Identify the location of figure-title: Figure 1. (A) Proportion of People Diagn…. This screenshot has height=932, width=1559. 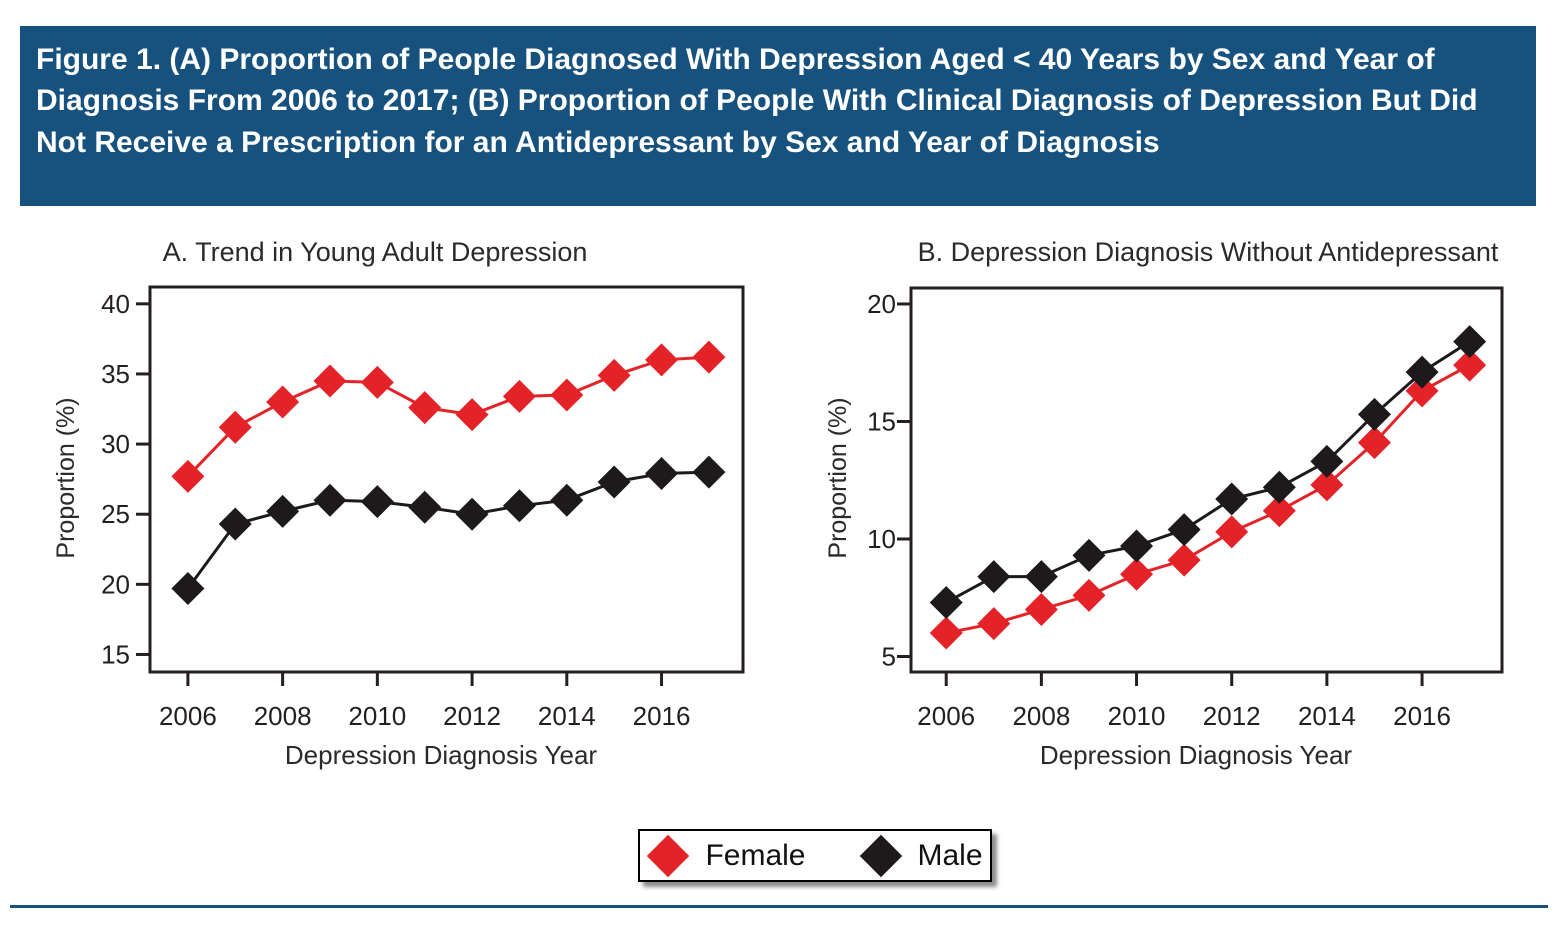
(757, 101).